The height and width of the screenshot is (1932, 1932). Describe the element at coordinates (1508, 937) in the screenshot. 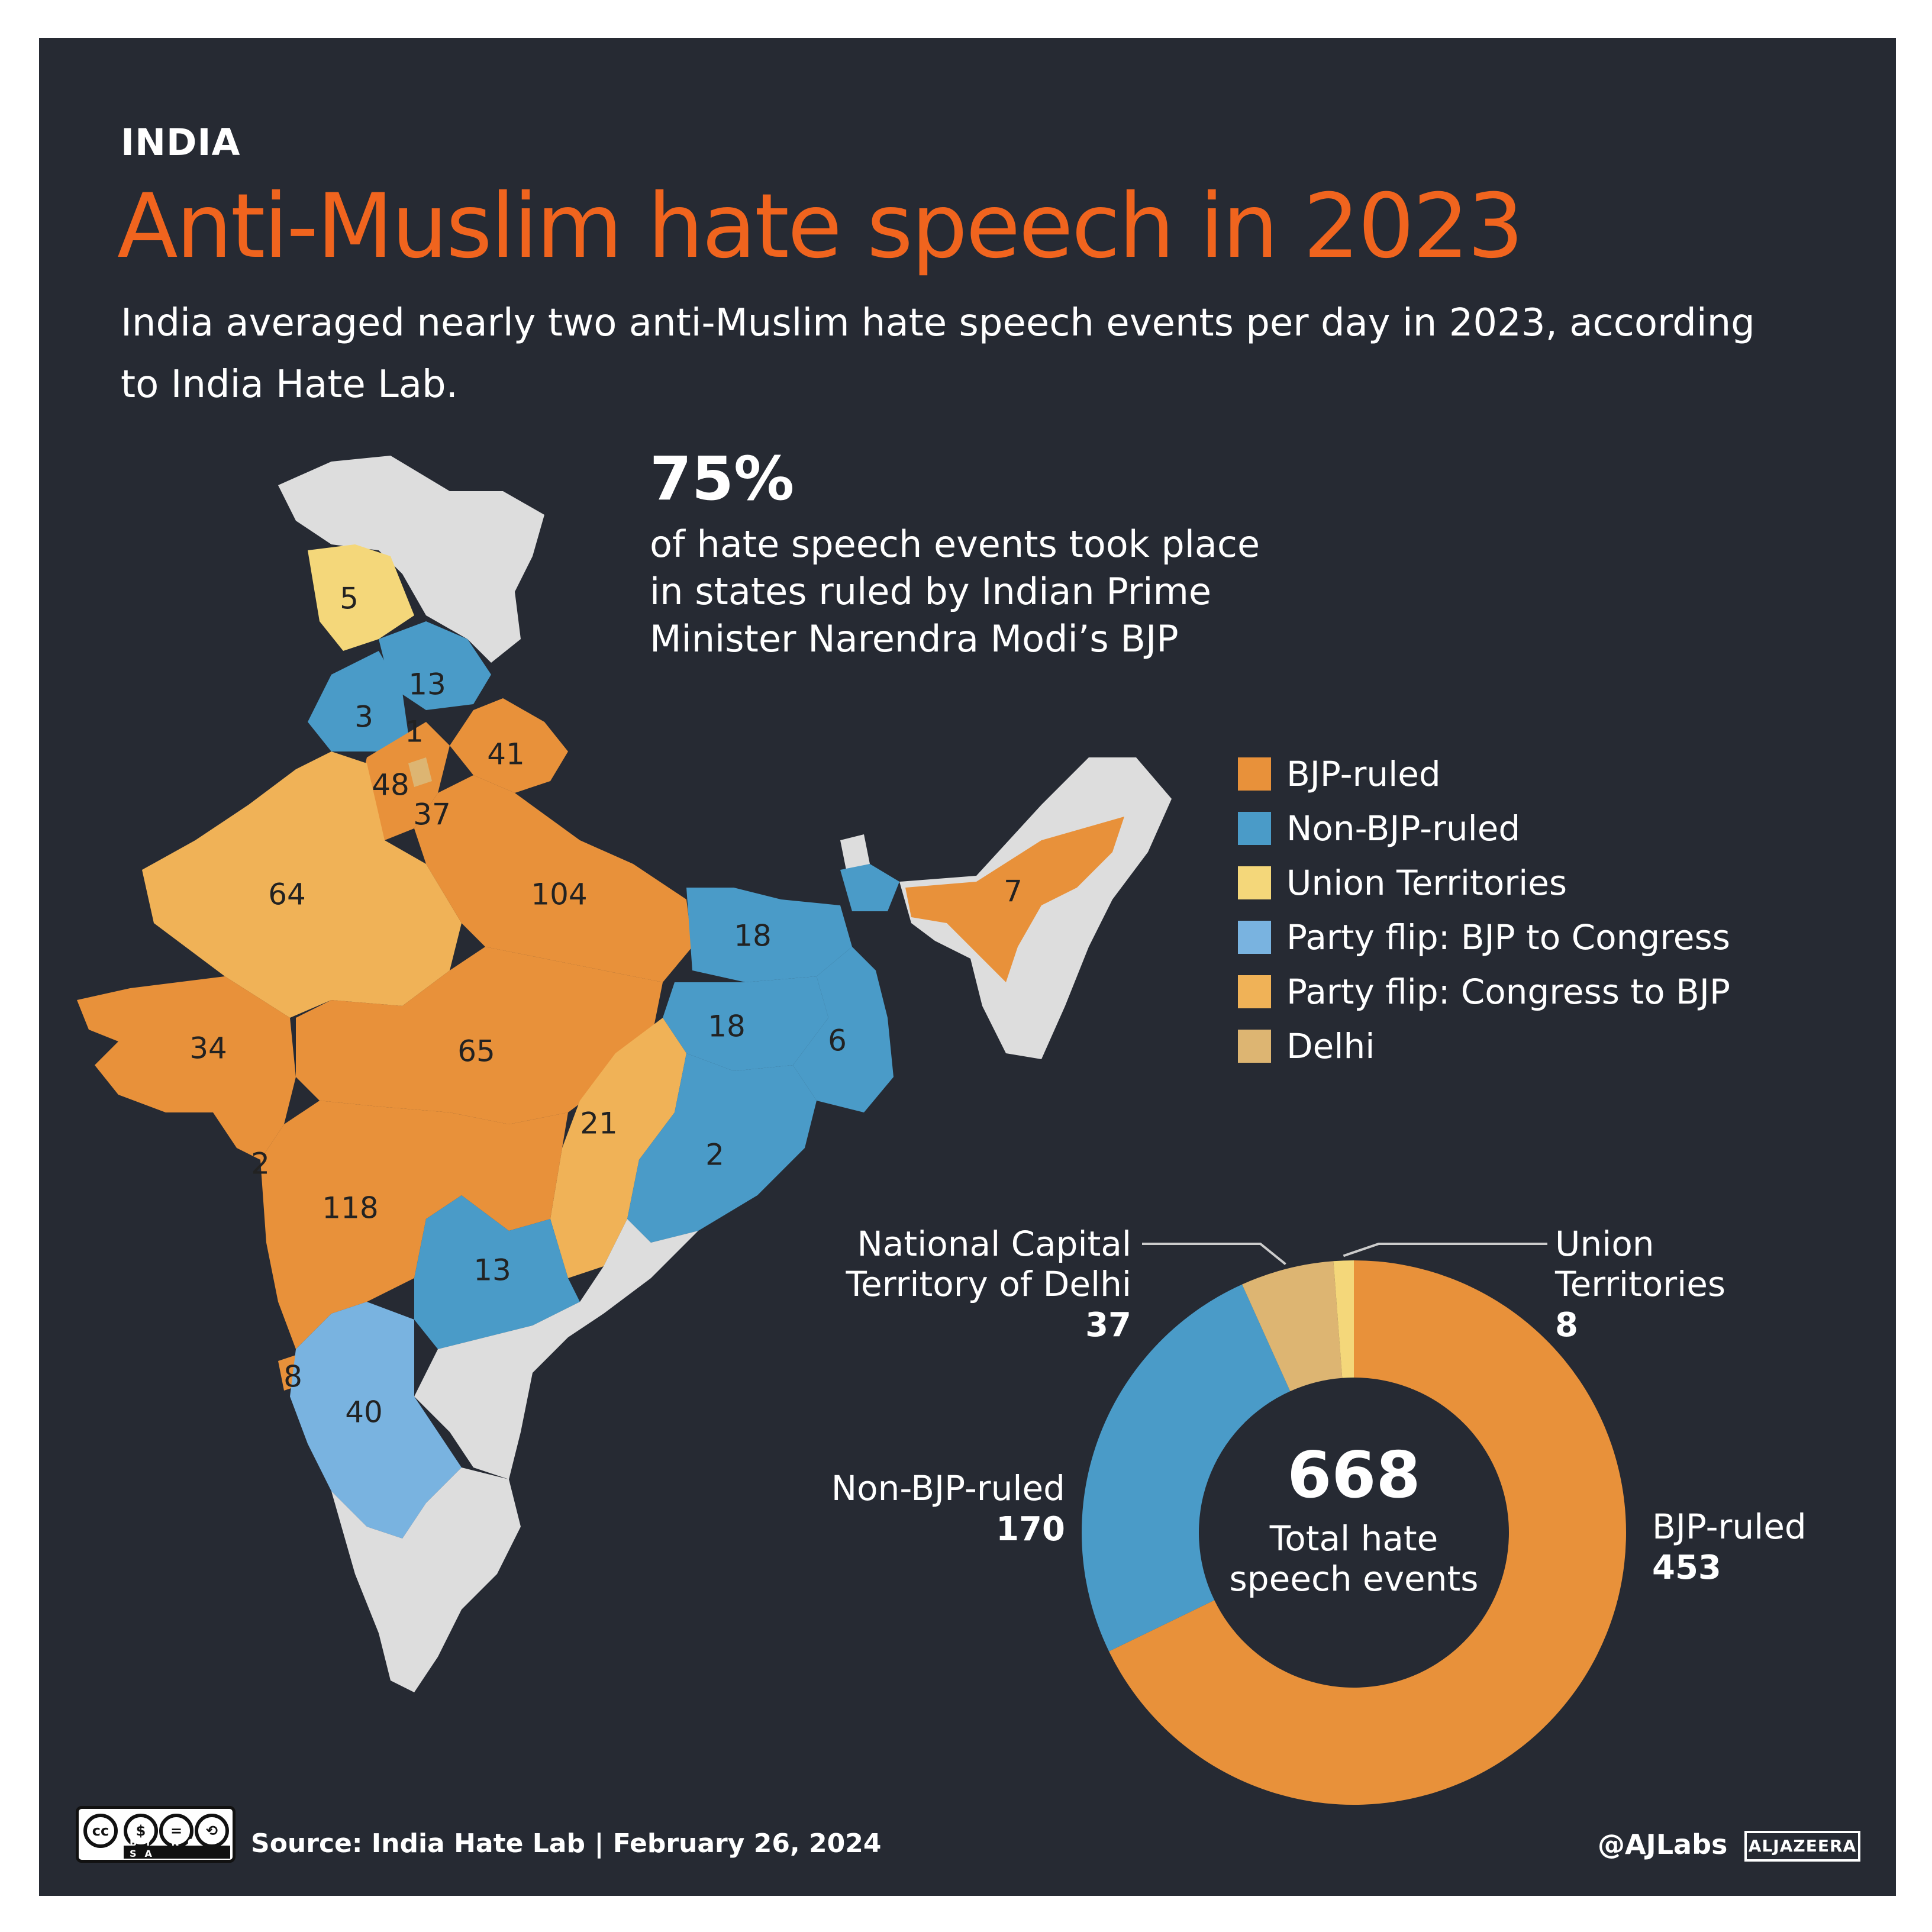

I see `legend-label: Party flip: BJP to Congress` at that location.